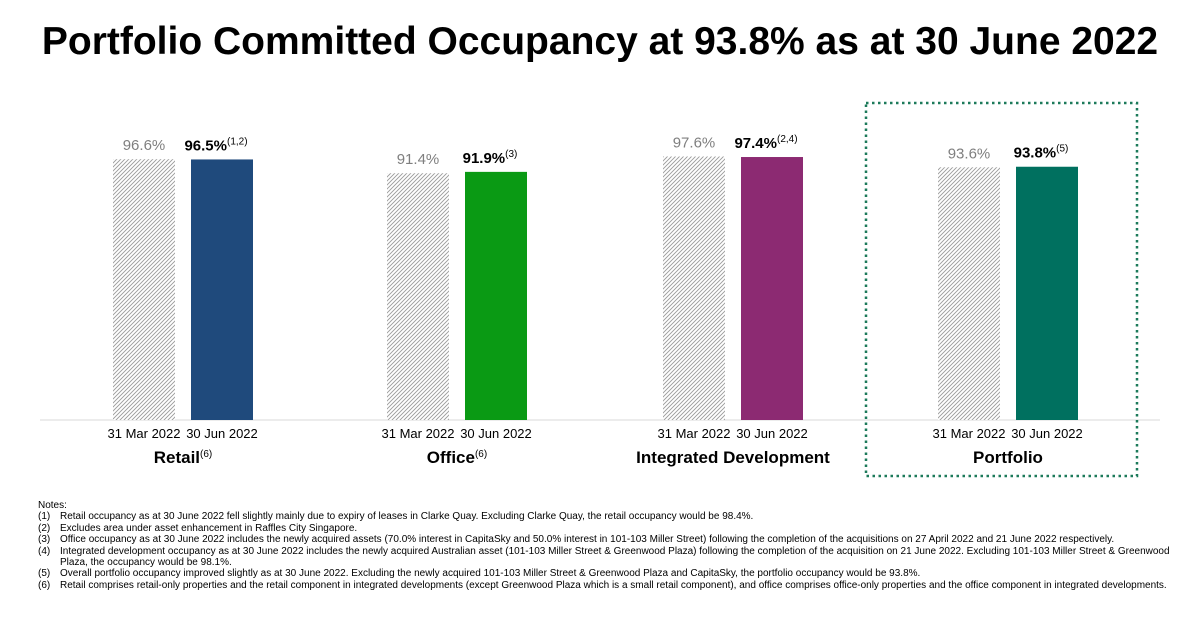 This screenshot has height=629, width=1200. What do you see at coordinates (733, 457) in the screenshot?
I see `group-label: Integrated Development` at bounding box center [733, 457].